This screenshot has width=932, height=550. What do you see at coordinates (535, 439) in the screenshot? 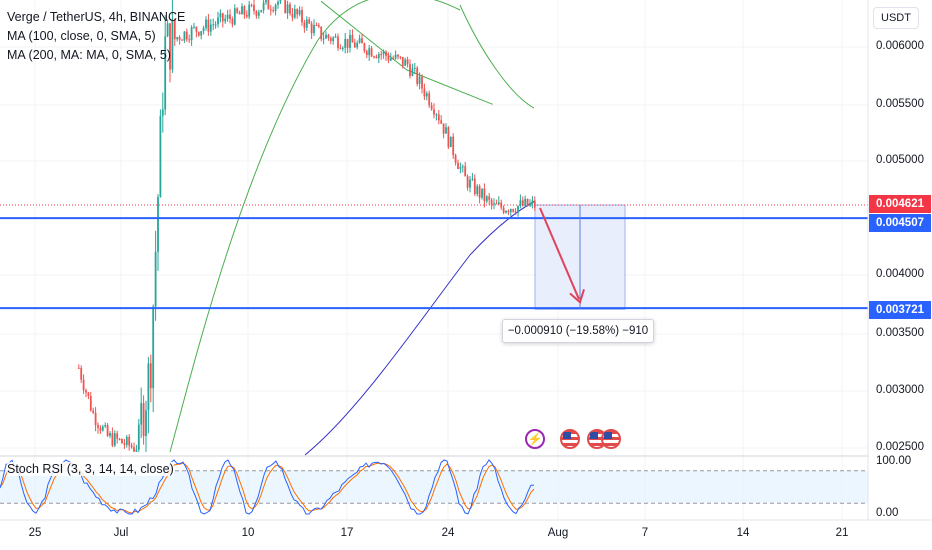
I see `lightning-icon: ⚡` at bounding box center [535, 439].